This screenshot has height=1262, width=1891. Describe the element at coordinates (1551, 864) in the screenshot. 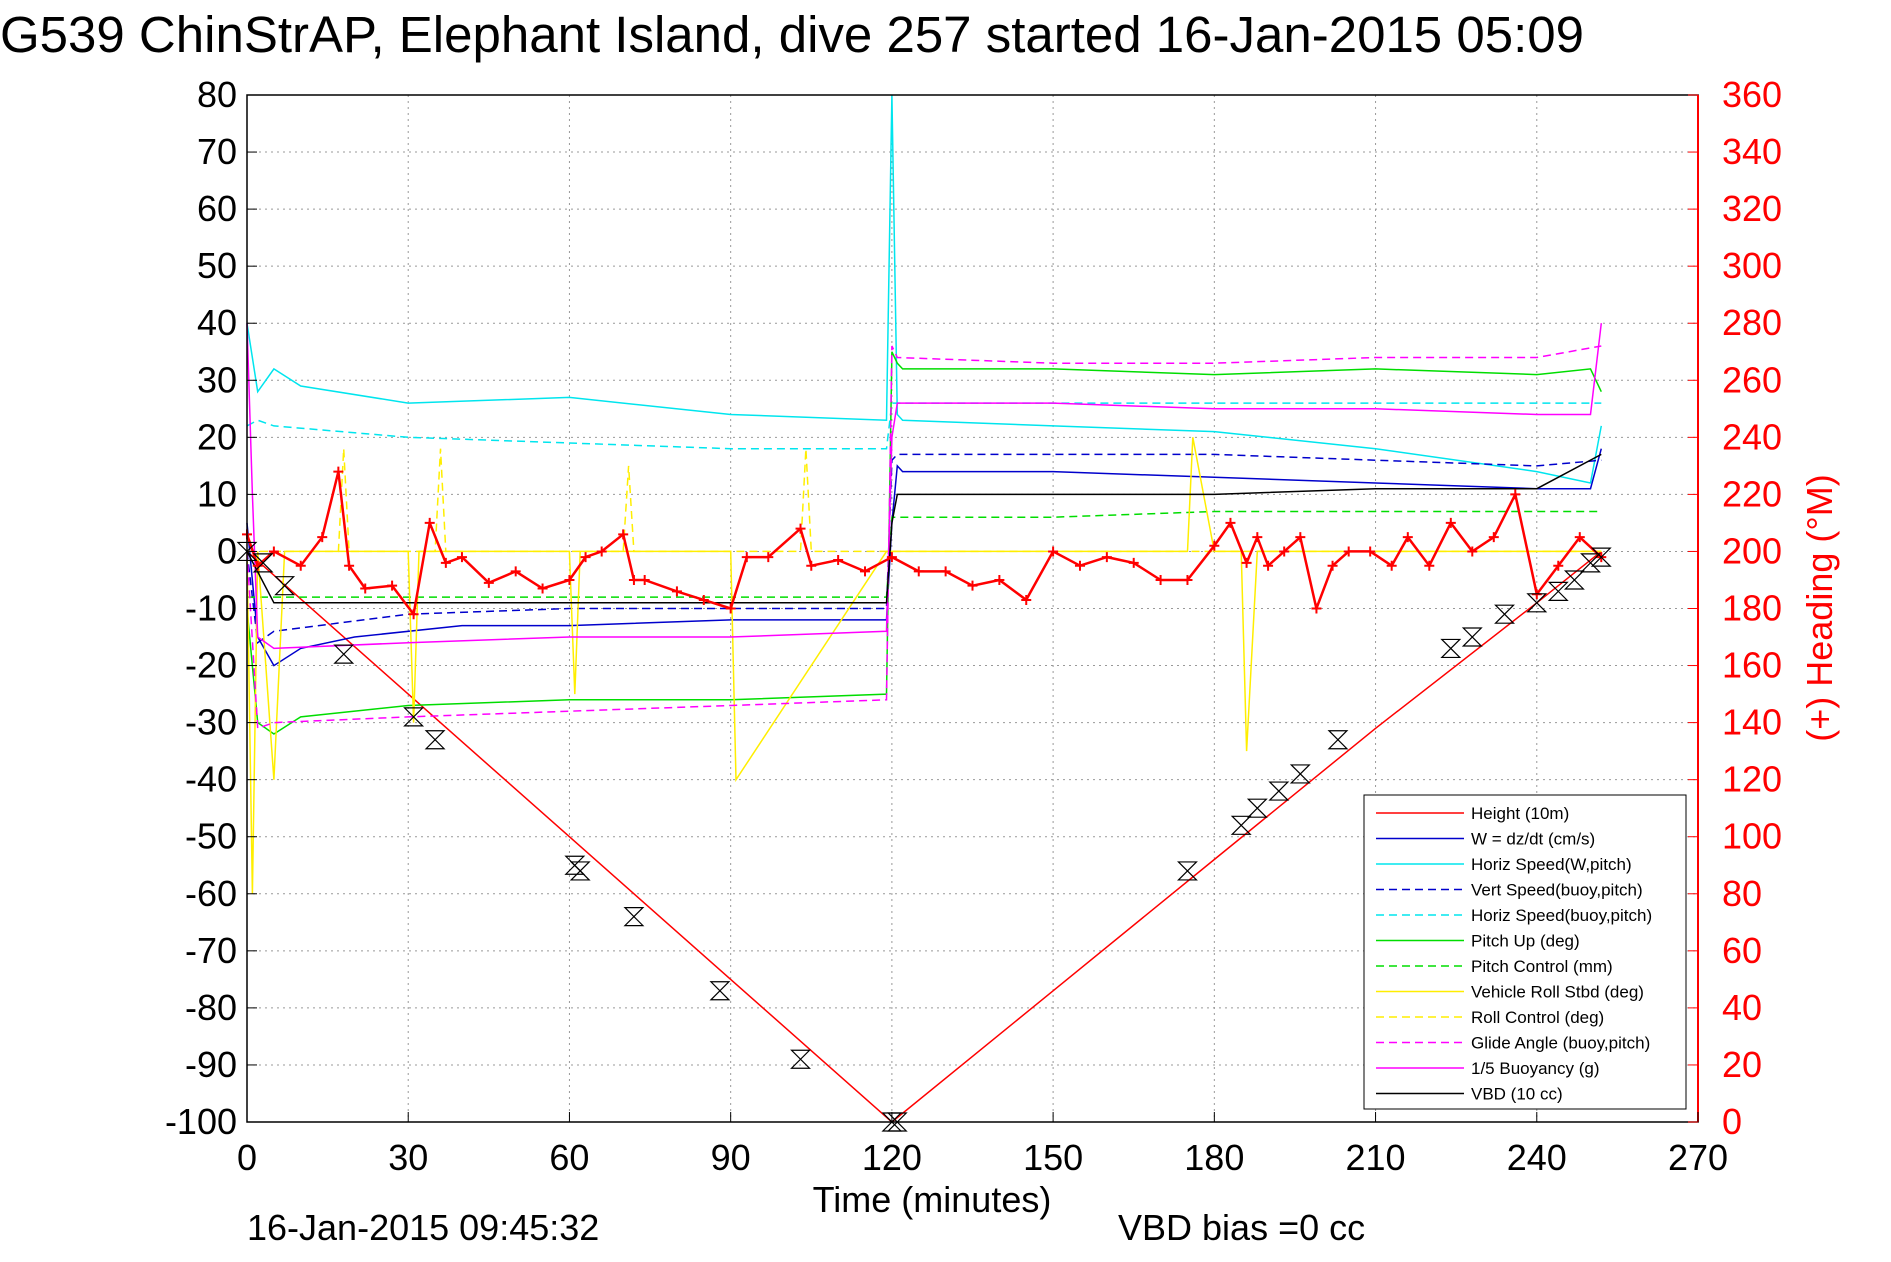

I see `legend-label-2: Horiz Speed(W,pitch)` at that location.